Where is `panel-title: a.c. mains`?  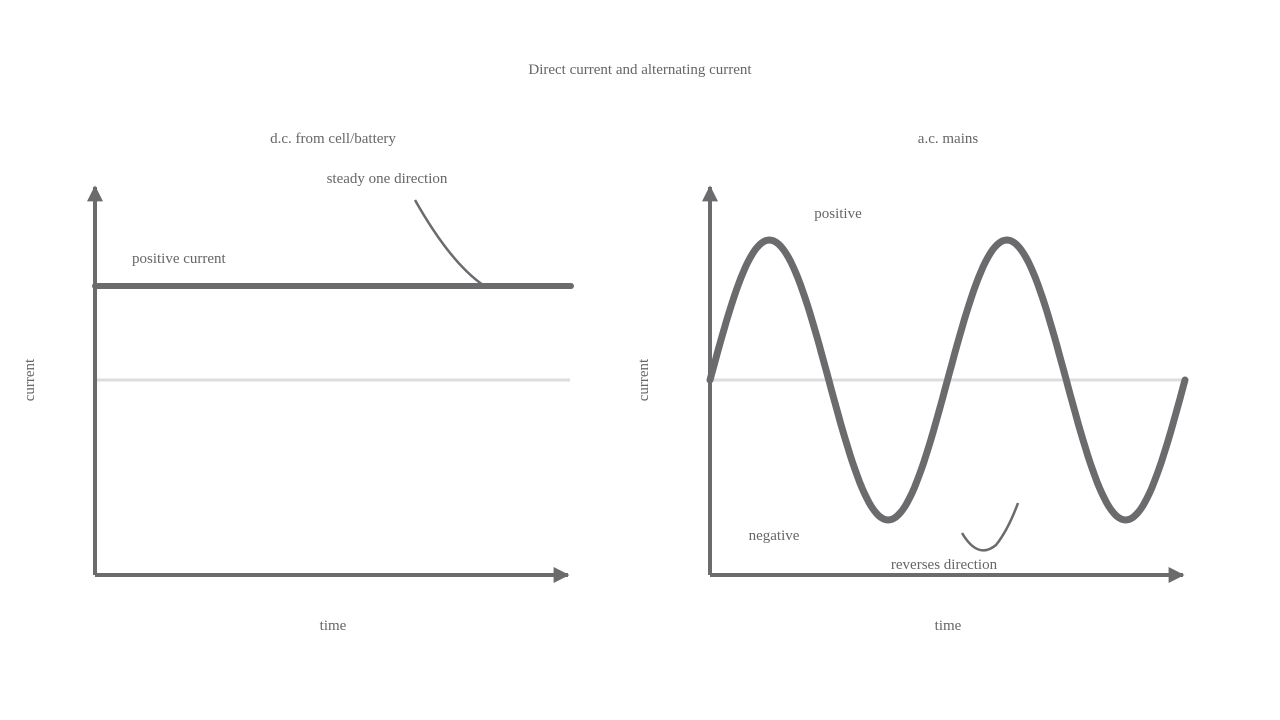 panel-title: a.c. mains is located at coordinates (948, 139).